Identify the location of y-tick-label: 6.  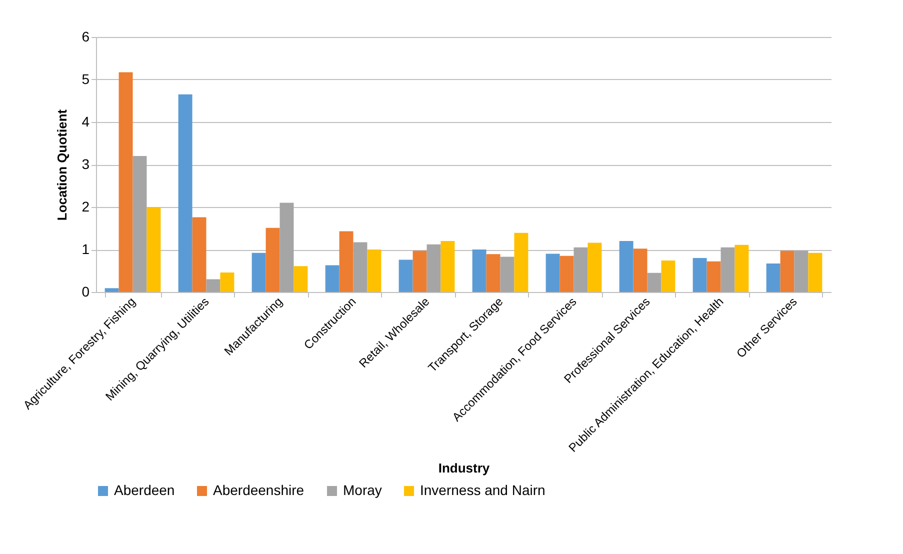
(86, 36).